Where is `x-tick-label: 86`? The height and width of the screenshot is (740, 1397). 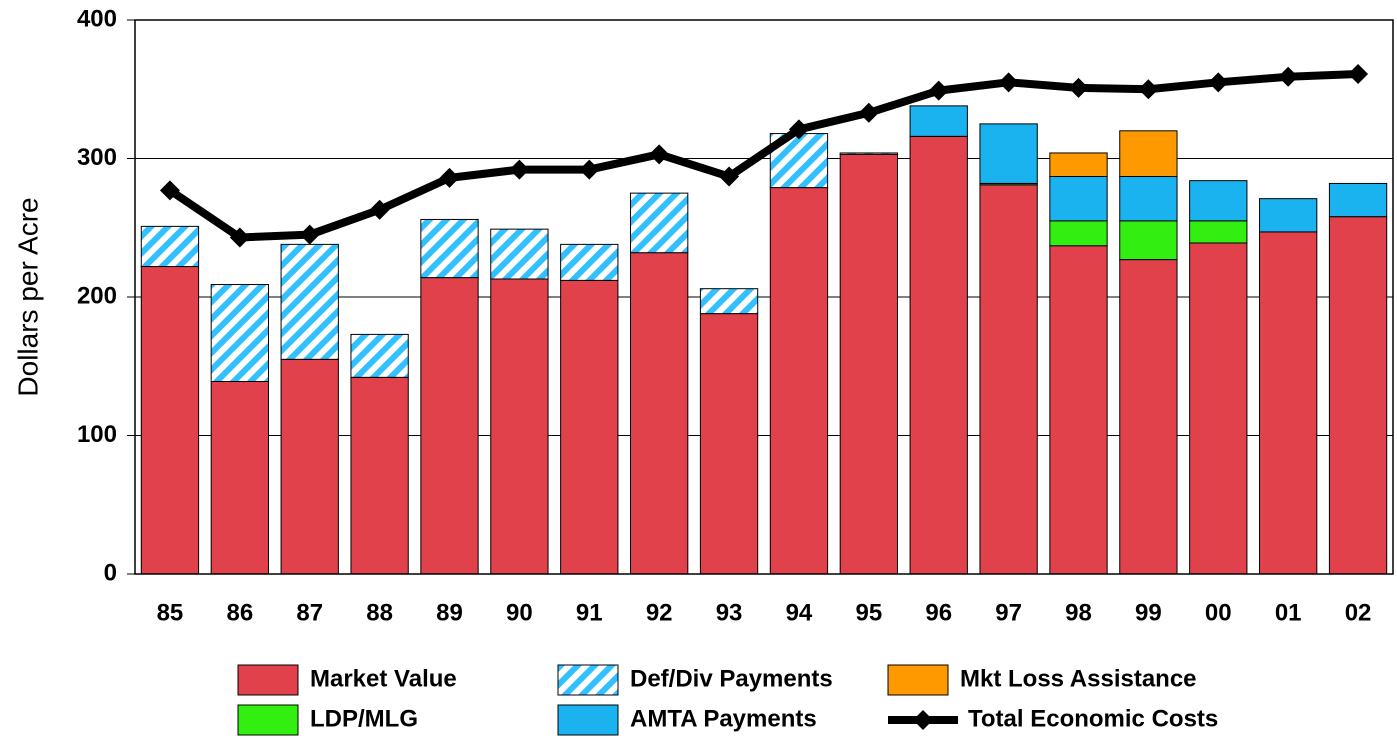 x-tick-label: 86 is located at coordinates (239, 612).